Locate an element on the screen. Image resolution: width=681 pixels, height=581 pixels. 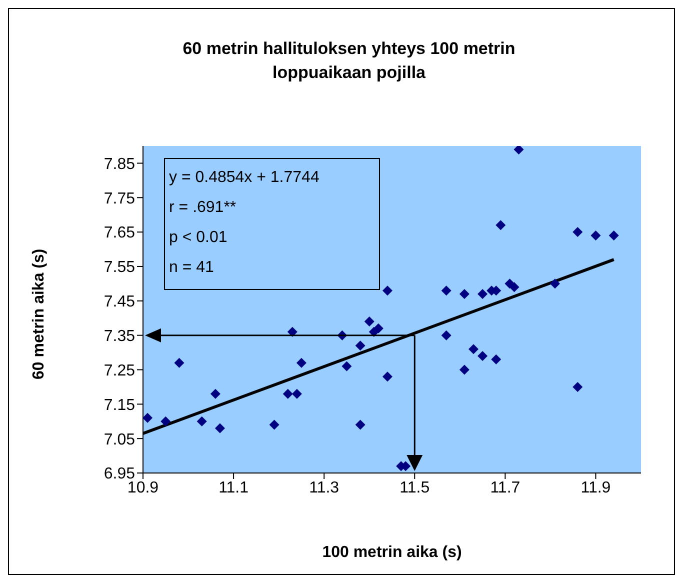
y-tick-label: 7.35 is located at coordinates (120, 336).